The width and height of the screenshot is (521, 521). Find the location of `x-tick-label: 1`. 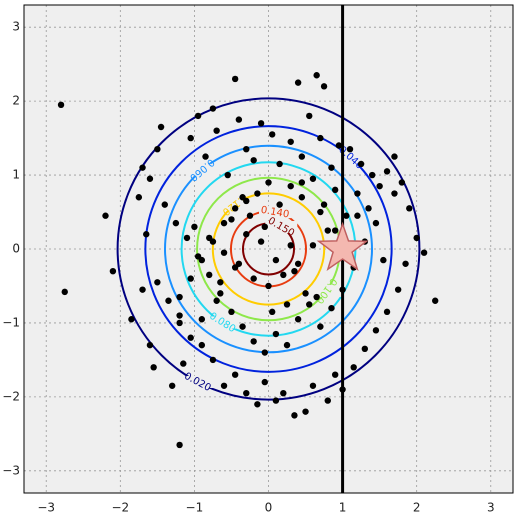

x-tick-label: 1 is located at coordinates (343, 508).